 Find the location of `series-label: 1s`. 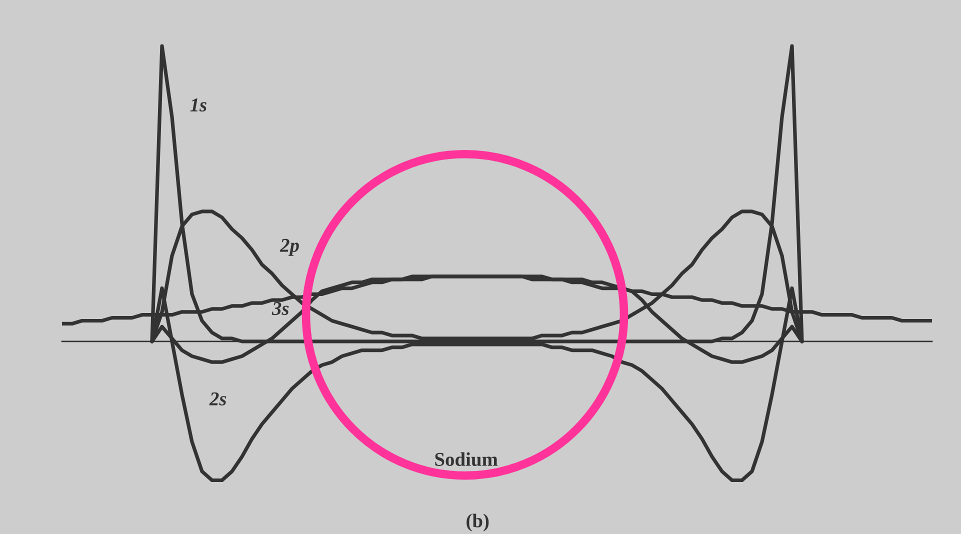

series-label: 1s is located at coordinates (198, 105).